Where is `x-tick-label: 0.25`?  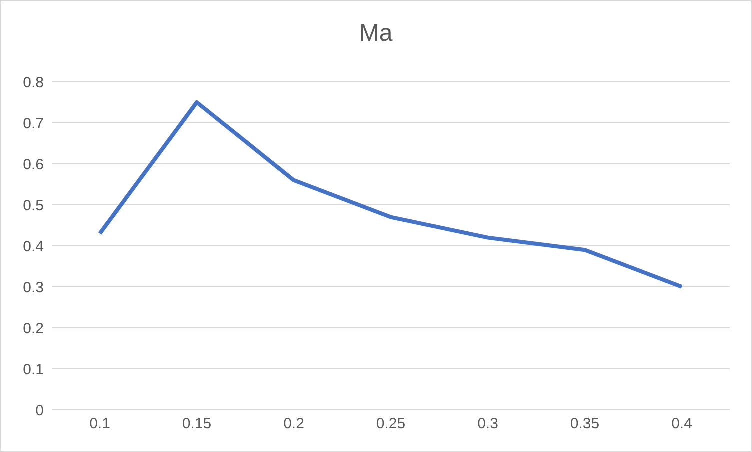 x-tick-label: 0.25 is located at coordinates (391, 424).